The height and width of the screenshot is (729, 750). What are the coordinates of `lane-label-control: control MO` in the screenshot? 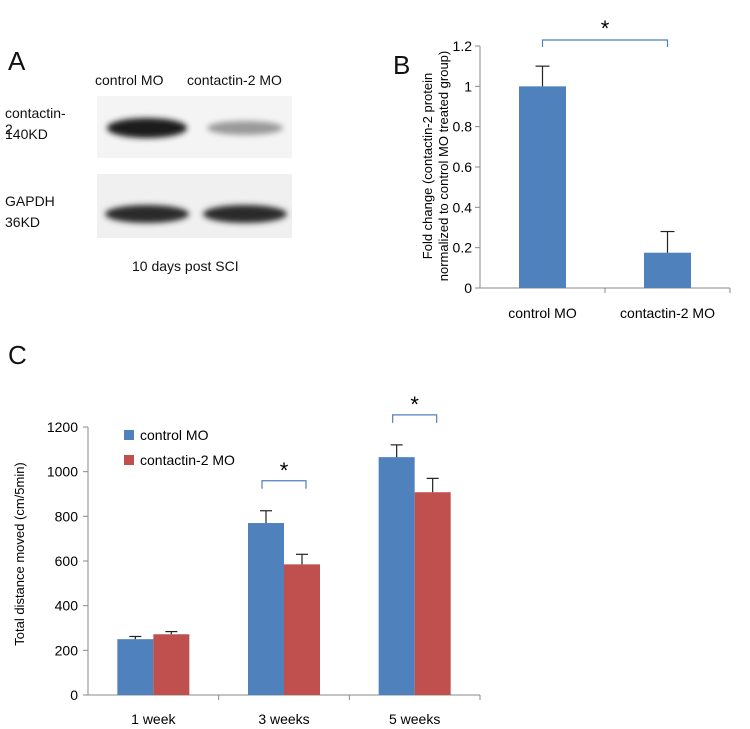 It's located at (129, 80).